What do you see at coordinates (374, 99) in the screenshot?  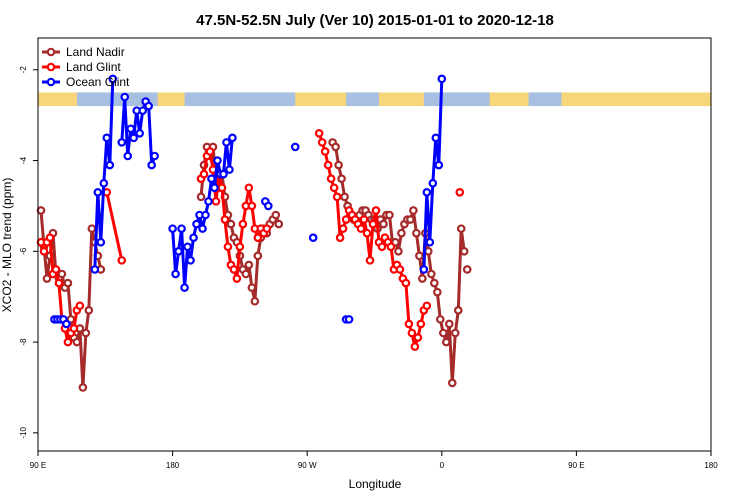 I see `land-ocean-band` at bounding box center [374, 99].